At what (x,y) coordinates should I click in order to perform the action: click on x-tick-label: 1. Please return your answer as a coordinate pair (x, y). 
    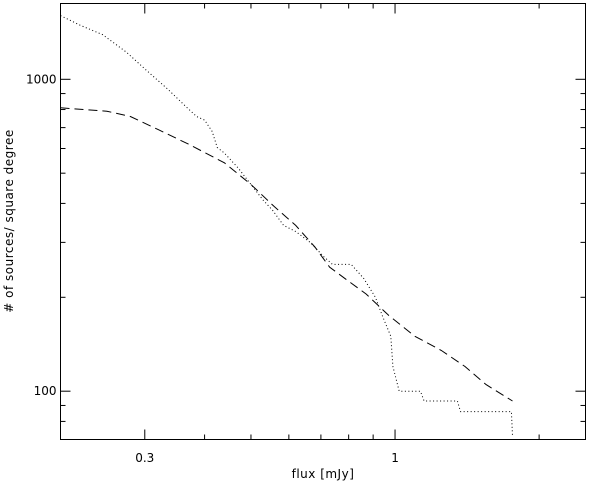
    Looking at the image, I should click on (395, 458).